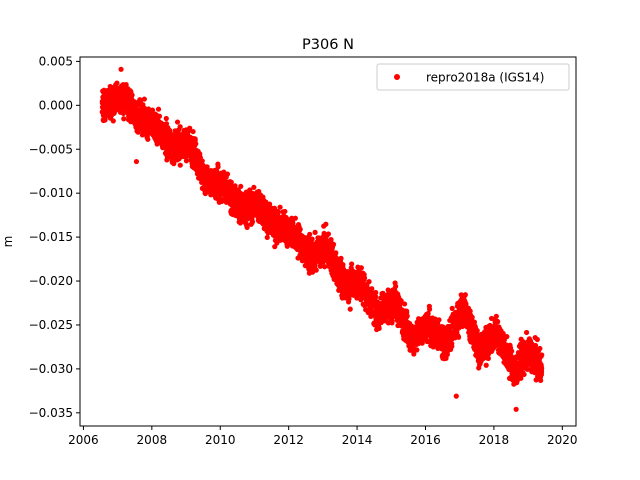  I want to click on y-tick-label: −0.035, so click(51, 413).